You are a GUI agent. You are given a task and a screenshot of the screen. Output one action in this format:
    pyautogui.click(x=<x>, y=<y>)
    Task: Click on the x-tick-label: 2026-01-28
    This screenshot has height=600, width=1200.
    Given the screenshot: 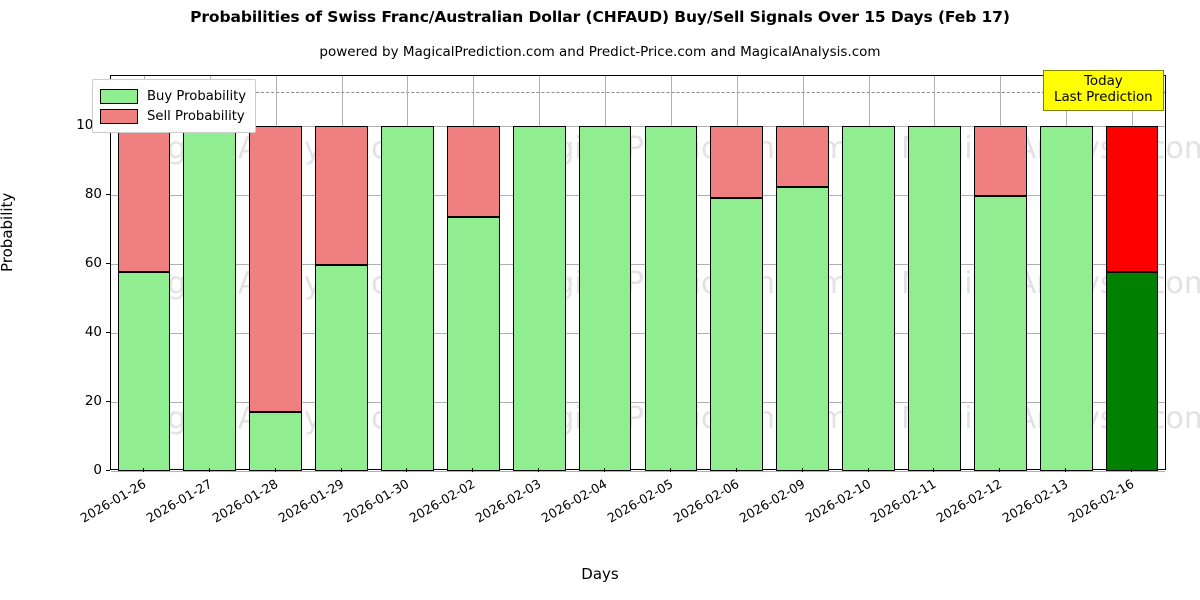 What is the action you would take?
    pyautogui.click(x=245, y=501)
    